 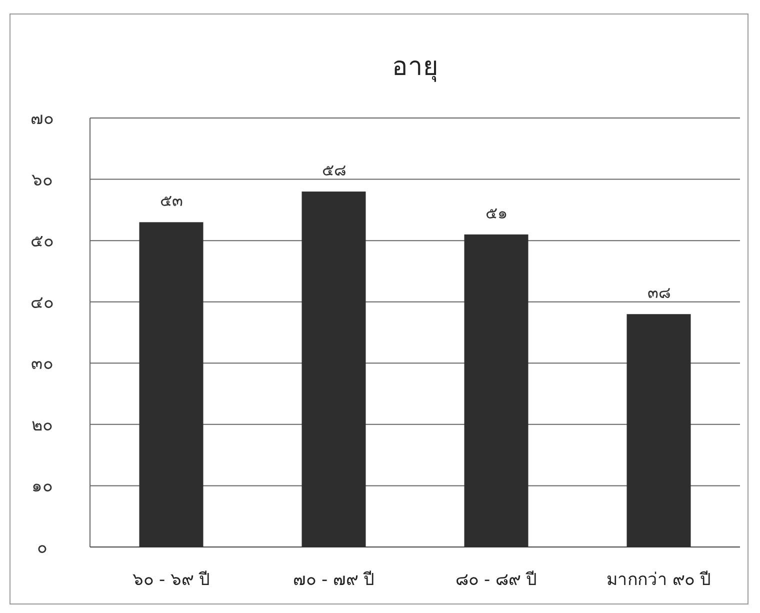 I want to click on x-tick-label: ๘๐ - ๘๙ ปี, so click(x=496, y=580).